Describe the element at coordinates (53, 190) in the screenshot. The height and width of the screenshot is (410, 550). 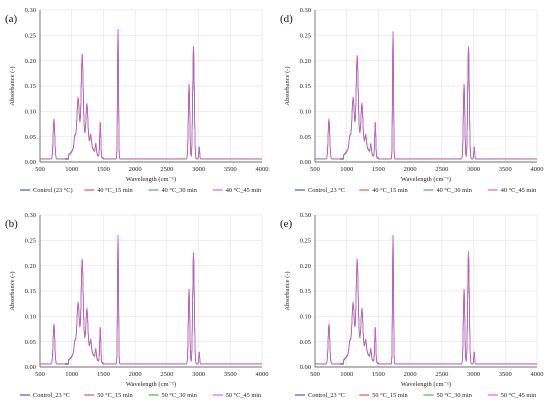
I see `legend-label: Control (23 °C)` at that location.